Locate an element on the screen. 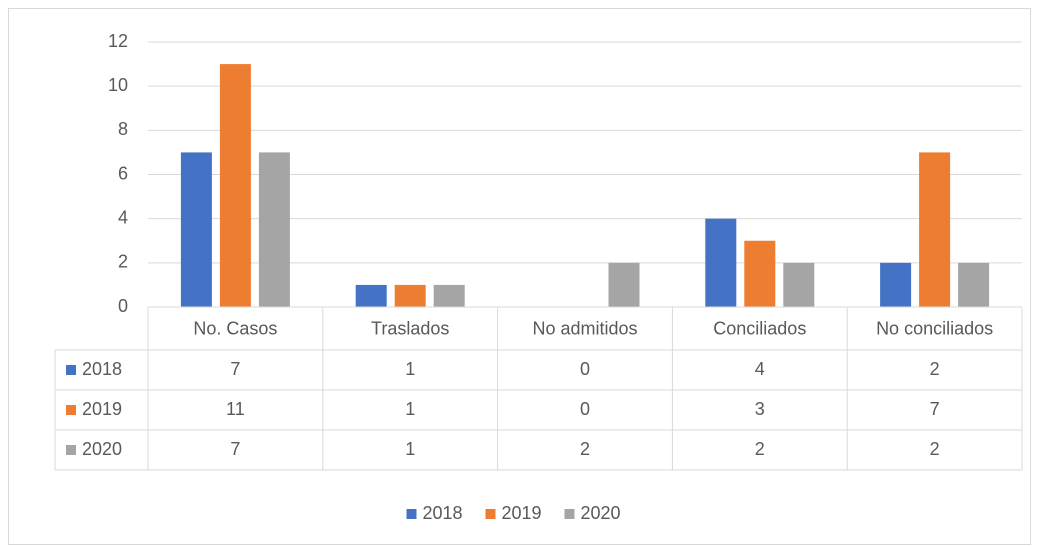 The height and width of the screenshot is (546, 1039). legend-label: 2019 is located at coordinates (522, 513).